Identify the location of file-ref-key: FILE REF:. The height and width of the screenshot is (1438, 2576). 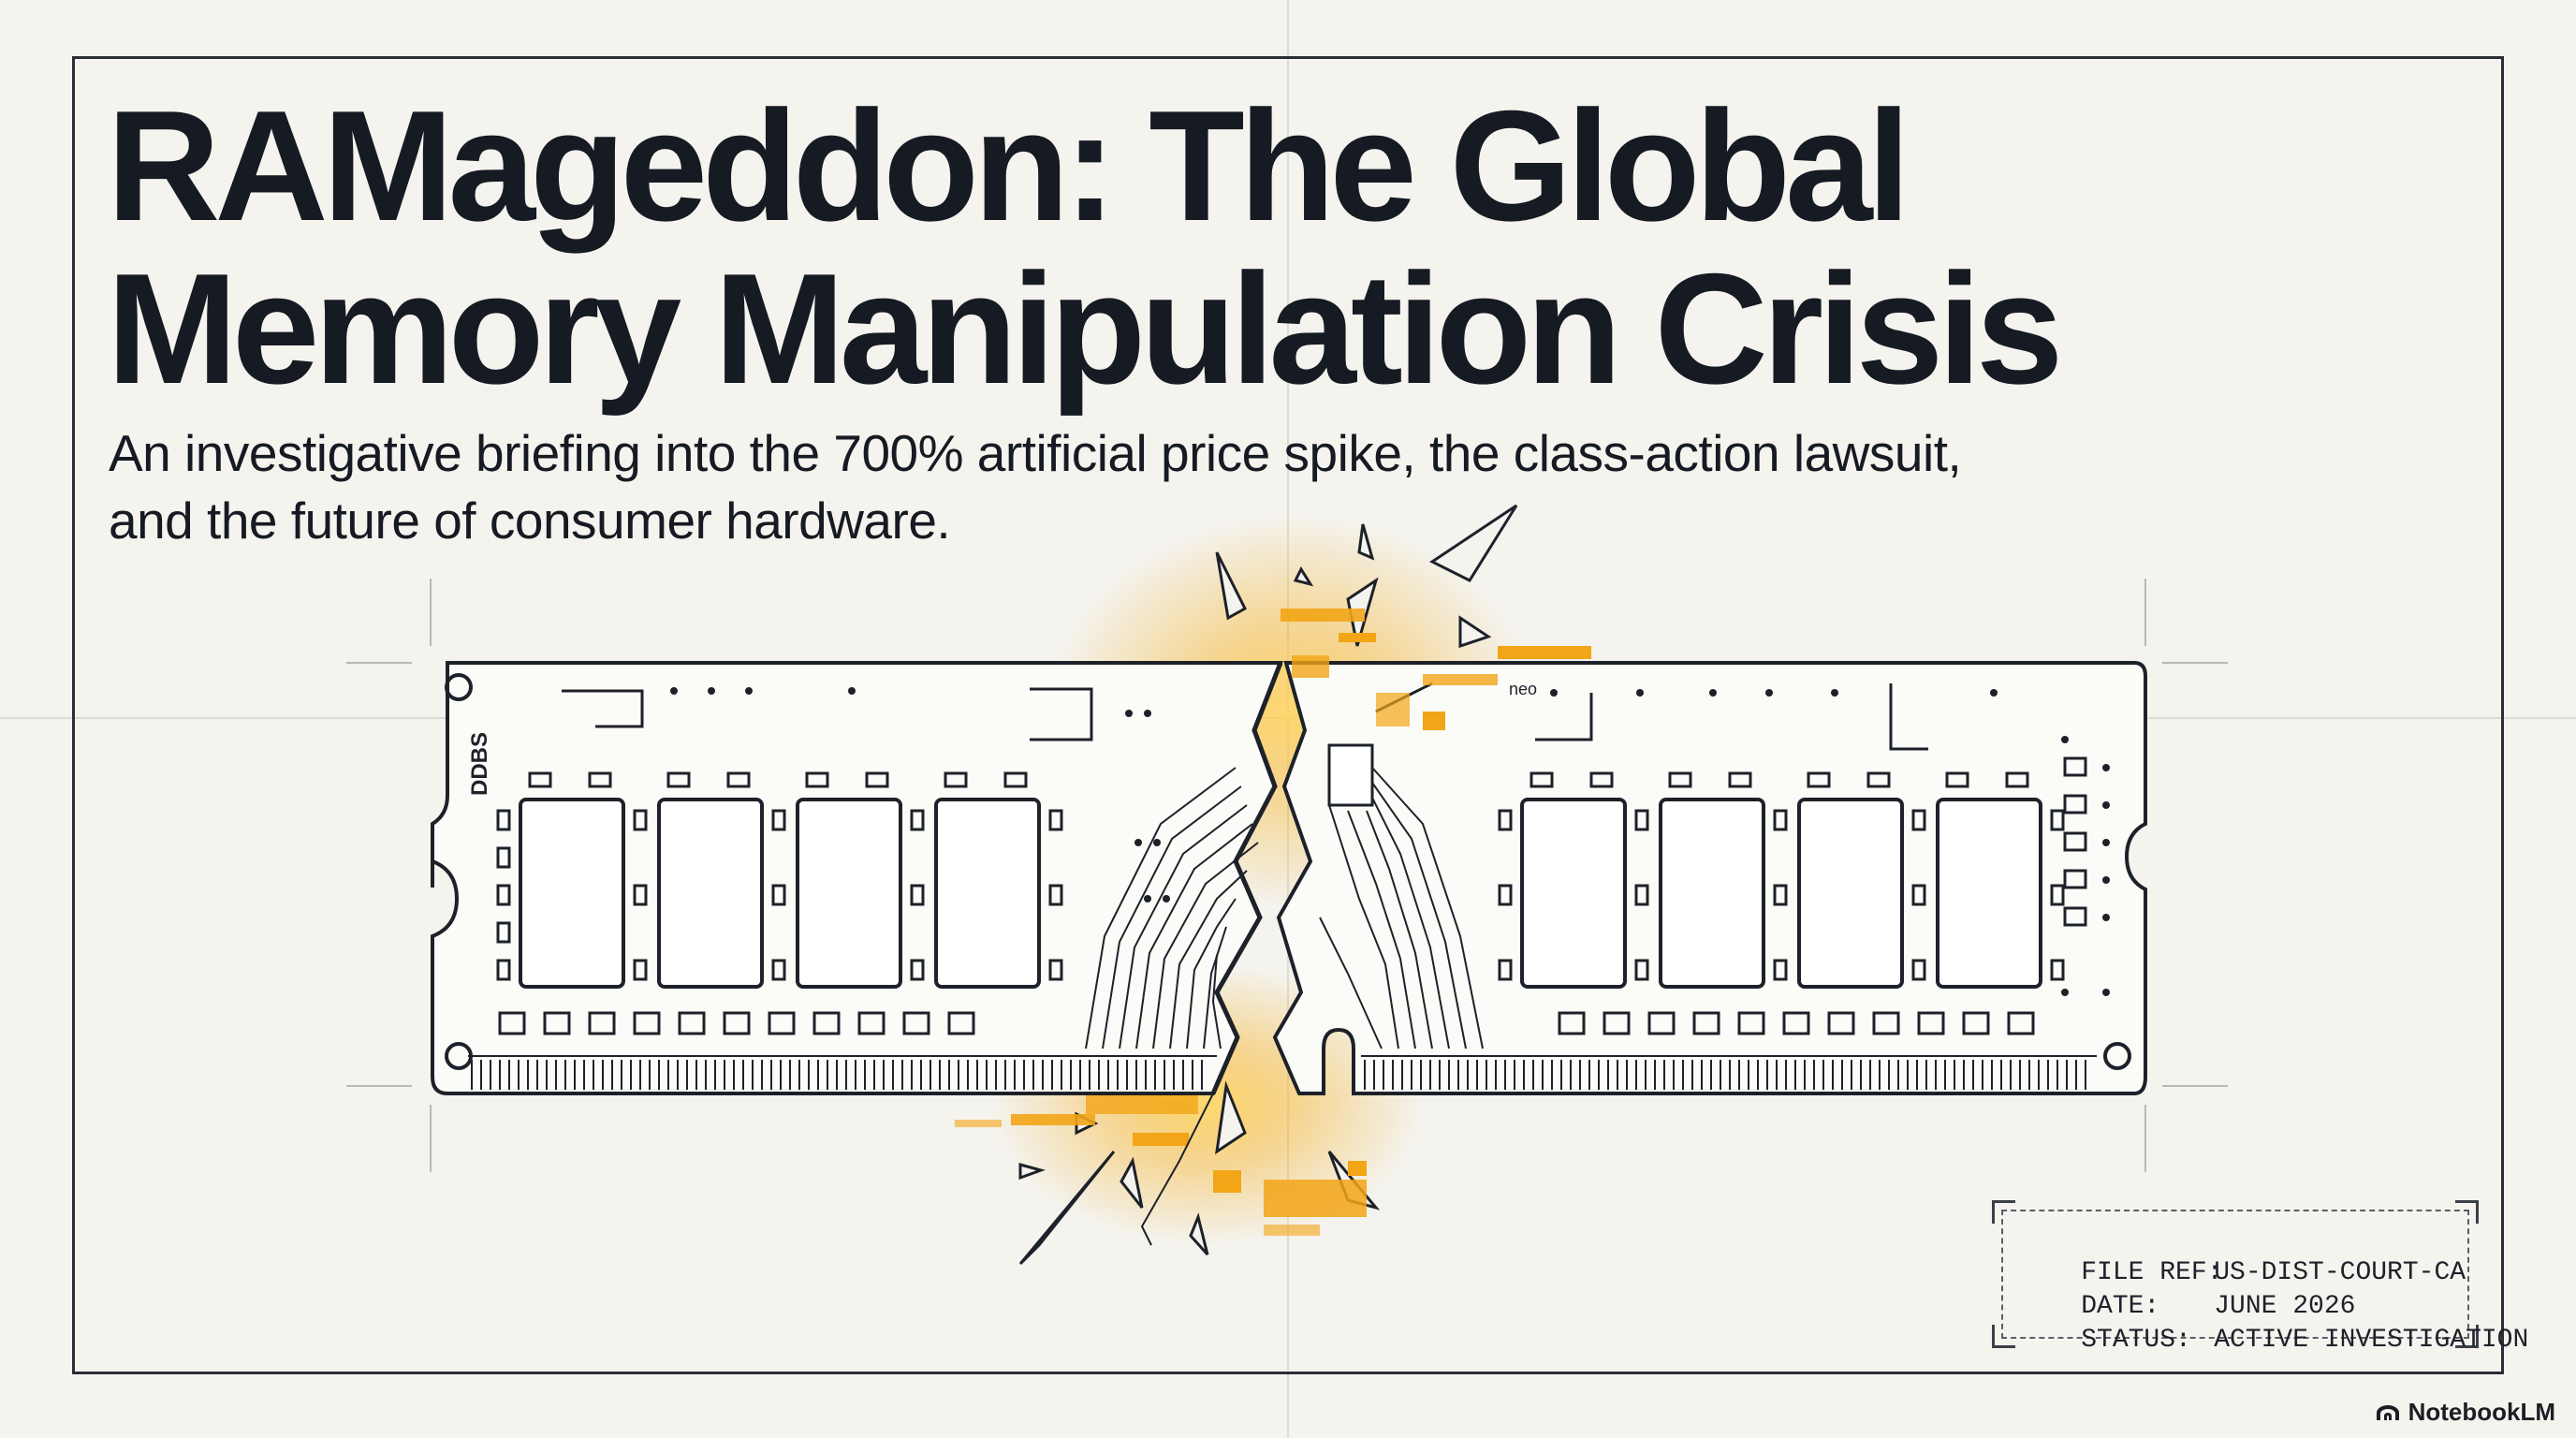
(2152, 1272).